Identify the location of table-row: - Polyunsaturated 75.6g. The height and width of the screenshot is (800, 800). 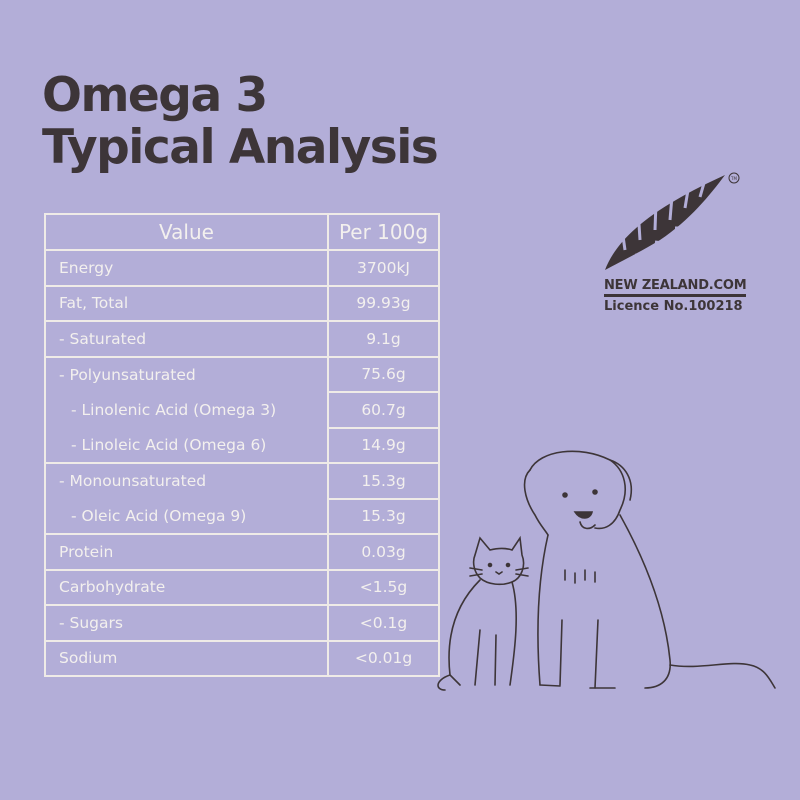
(242, 374).